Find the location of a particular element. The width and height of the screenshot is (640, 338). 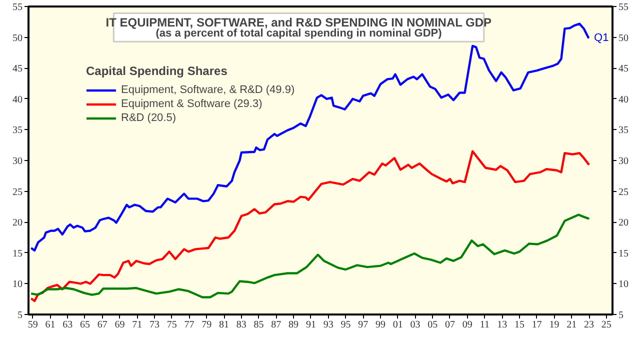

x-tick-label: 07 is located at coordinates (449, 325).